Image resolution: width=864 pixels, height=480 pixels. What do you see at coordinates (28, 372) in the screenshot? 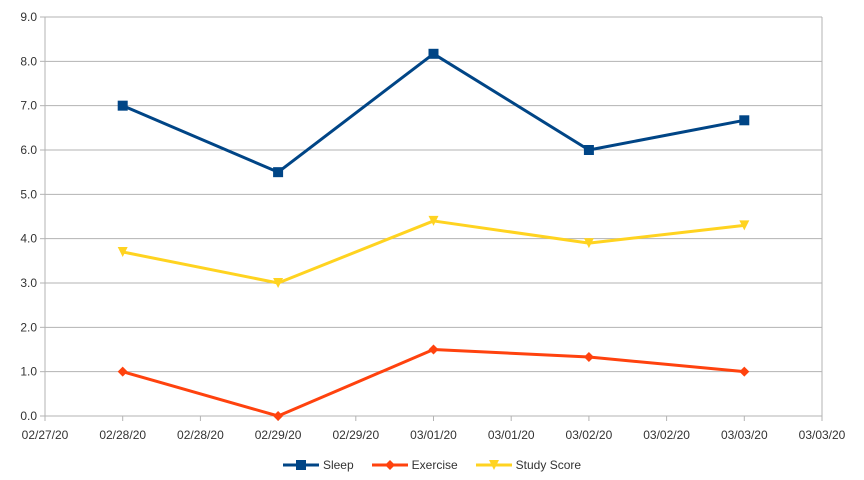
I see `y-tick-label: 1.0` at bounding box center [28, 372].